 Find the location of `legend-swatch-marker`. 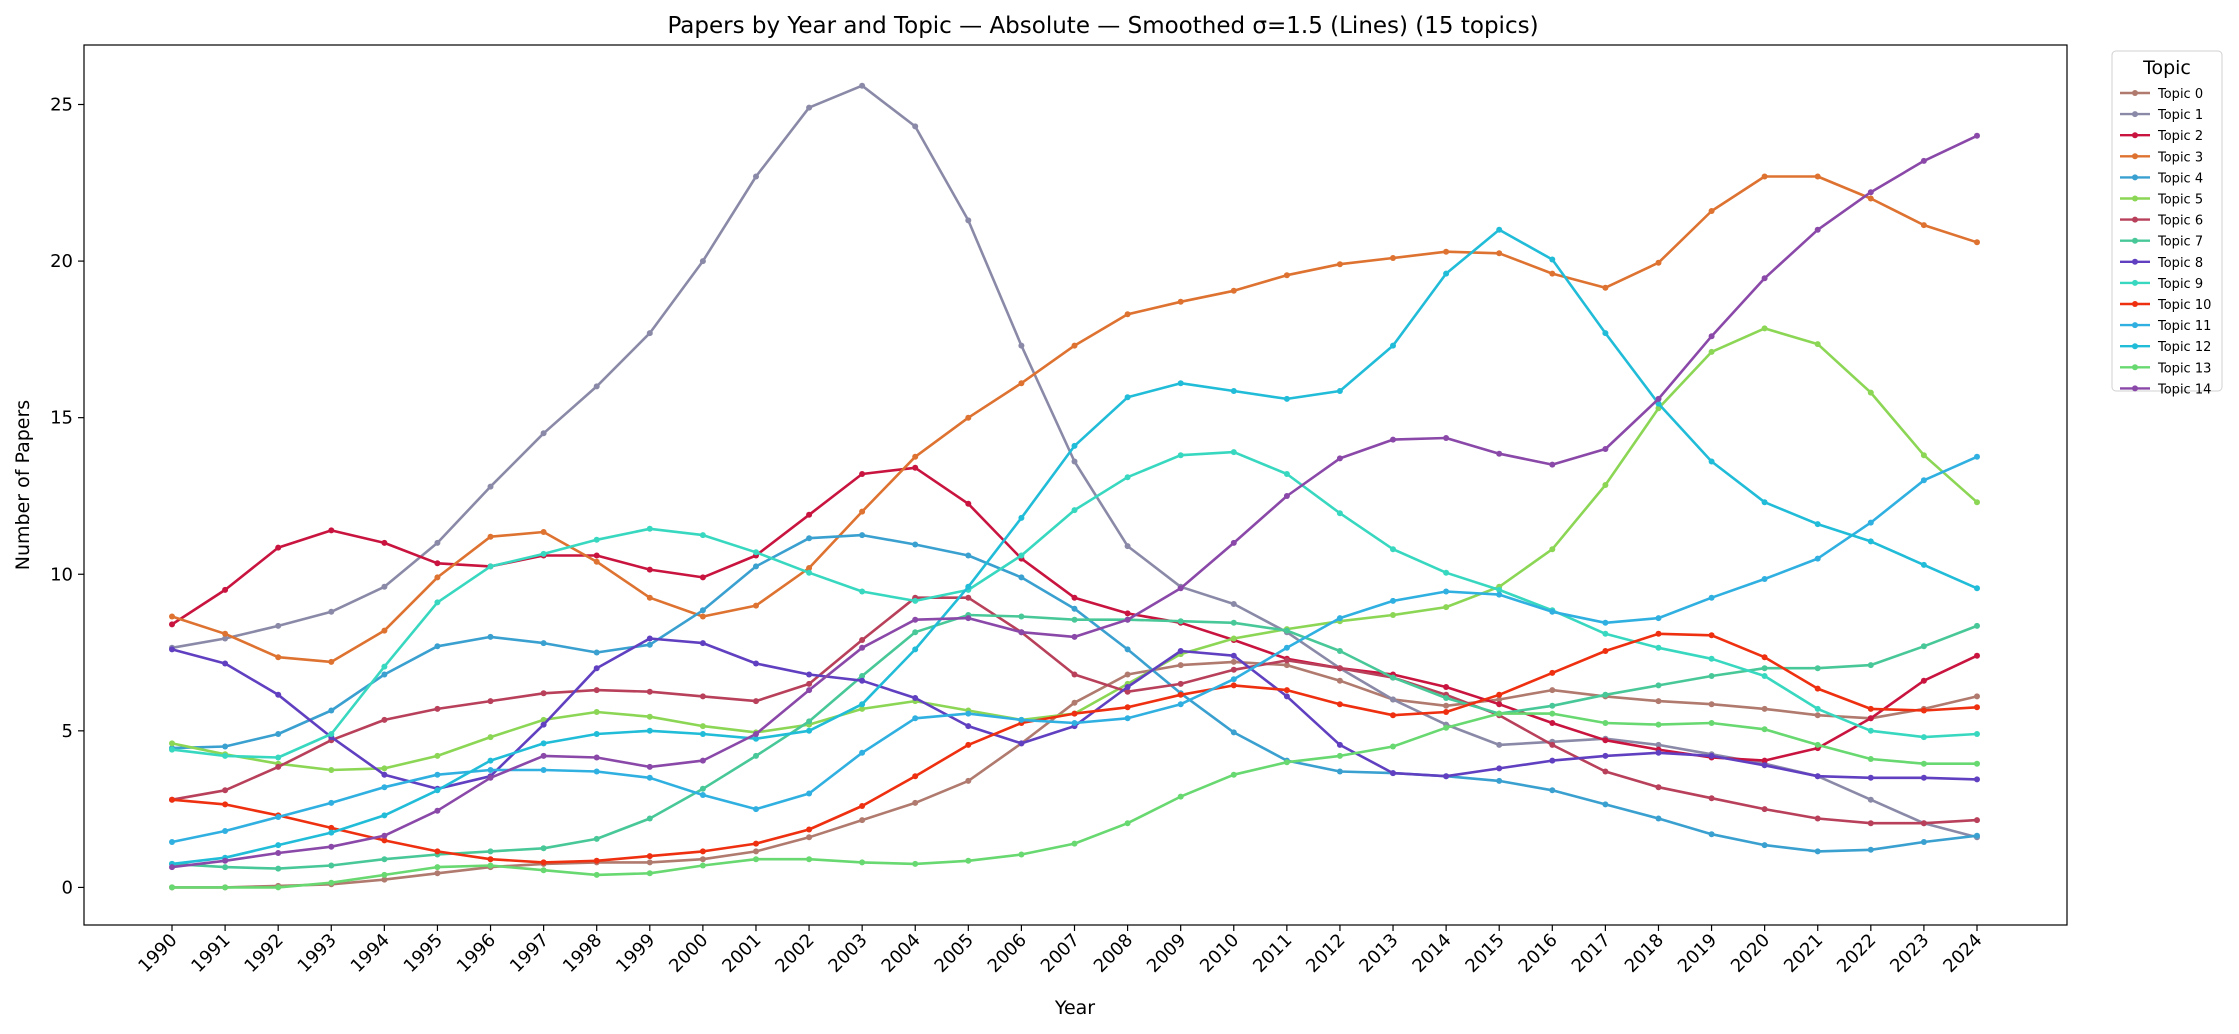

legend-swatch-marker is located at coordinates (2135, 135).